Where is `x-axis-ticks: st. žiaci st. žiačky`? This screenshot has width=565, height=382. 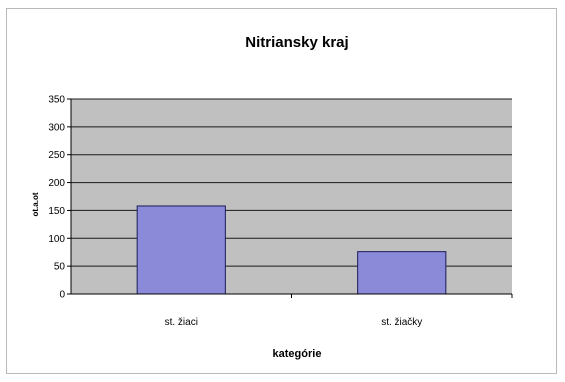 x-axis-ticks: st. žiaci st. žiačky is located at coordinates (339, 311).